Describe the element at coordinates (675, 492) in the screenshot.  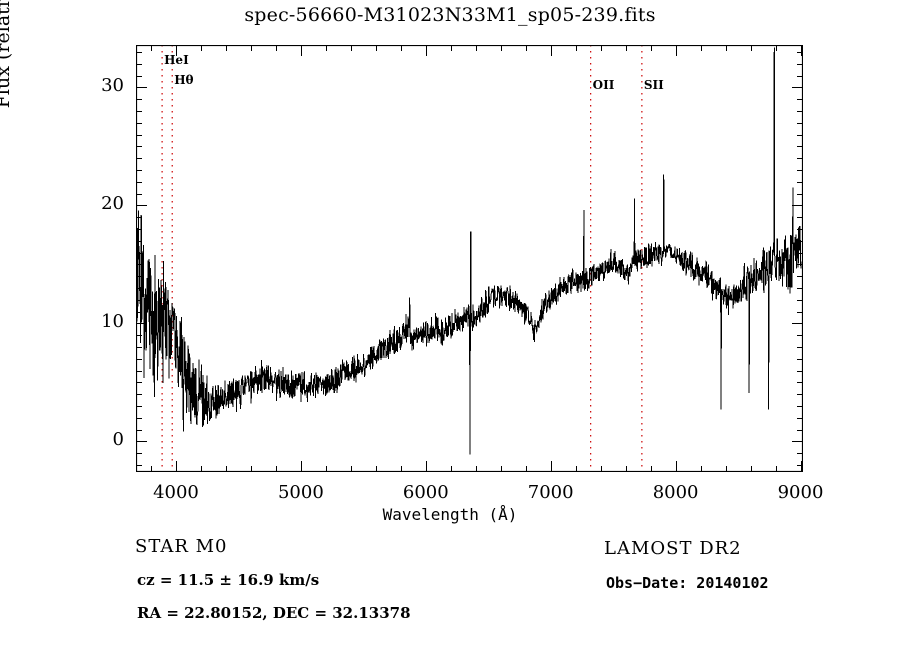
I see `x-tick-label: 8000` at that location.